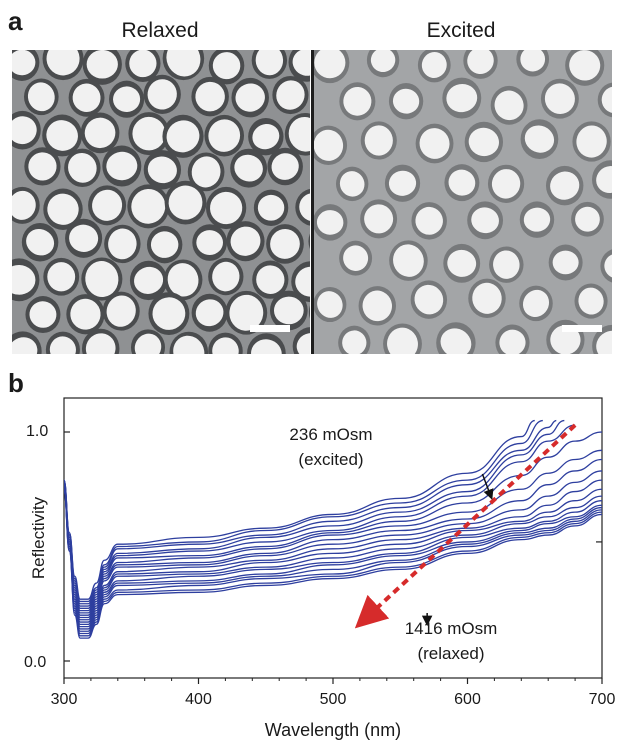 The image size is (640, 744). What do you see at coordinates (38, 537) in the screenshot?
I see `y-axis-label: Reflectivity` at bounding box center [38, 537].